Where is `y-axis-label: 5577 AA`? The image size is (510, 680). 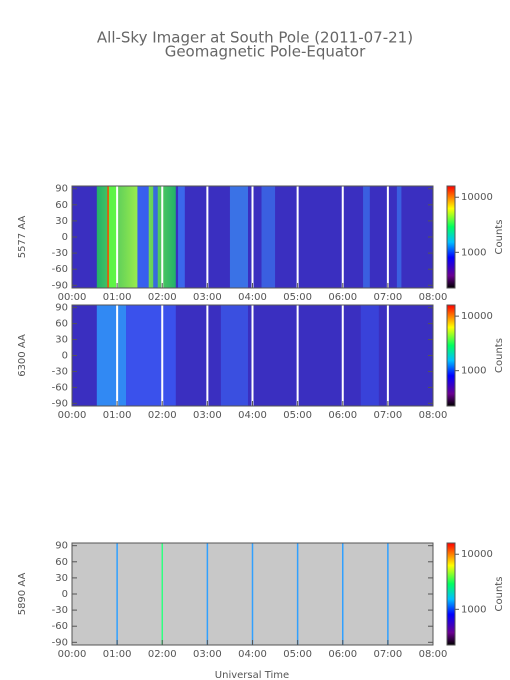
y-axis-label: 5577 AA is located at coordinates (22, 237).